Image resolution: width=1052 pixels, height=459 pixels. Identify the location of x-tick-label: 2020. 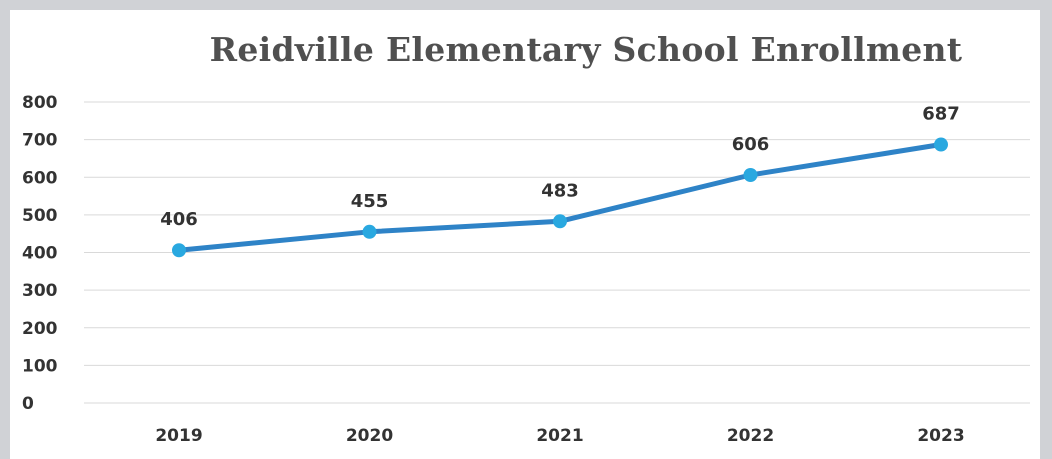
(369, 436).